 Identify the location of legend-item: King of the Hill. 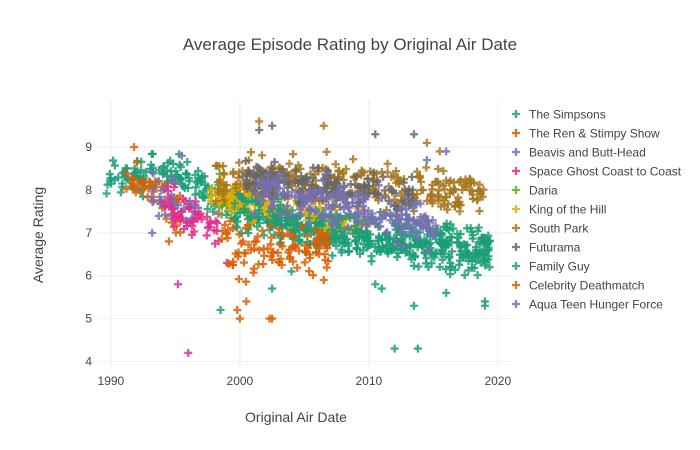
(559, 210).